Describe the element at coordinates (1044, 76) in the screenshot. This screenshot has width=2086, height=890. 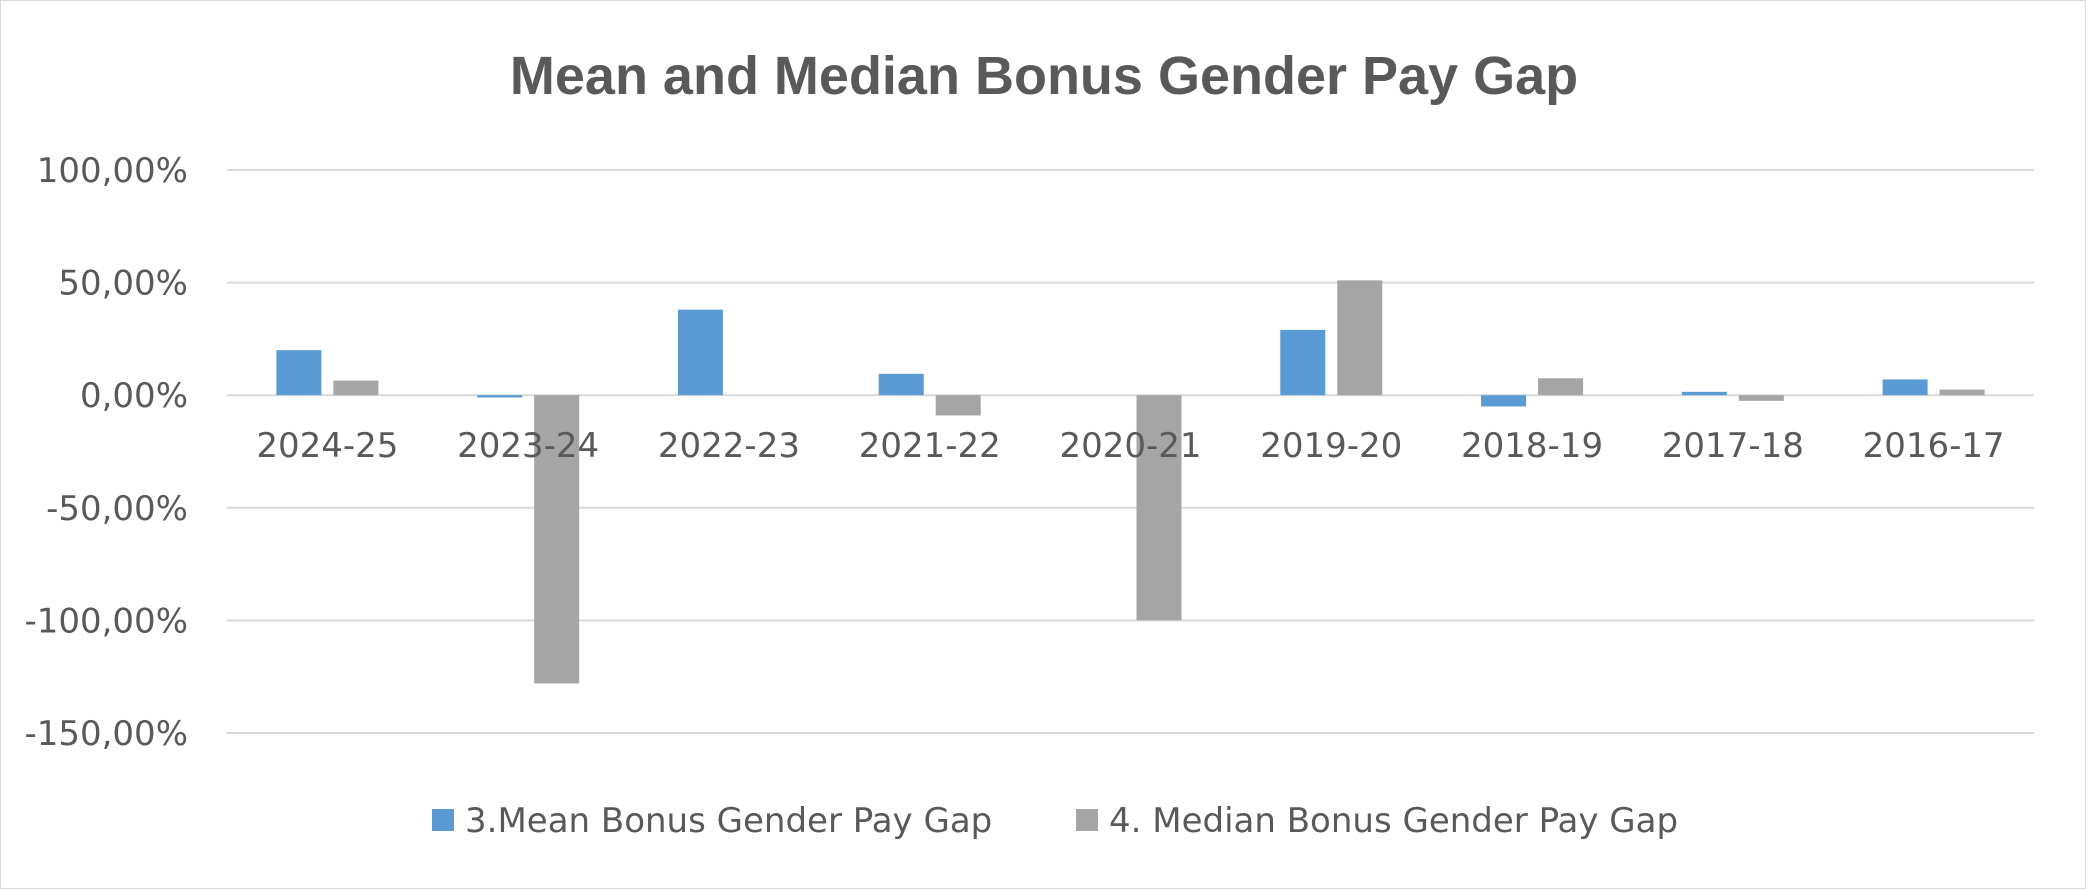
I see `chart-title: Mean and Median Bonus Gender Pay Gap` at that location.